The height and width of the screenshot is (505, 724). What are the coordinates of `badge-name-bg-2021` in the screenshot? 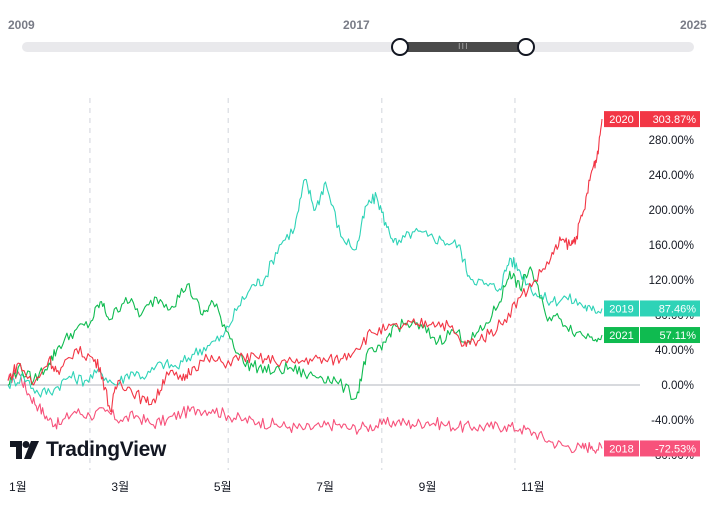 It's located at (621, 335).